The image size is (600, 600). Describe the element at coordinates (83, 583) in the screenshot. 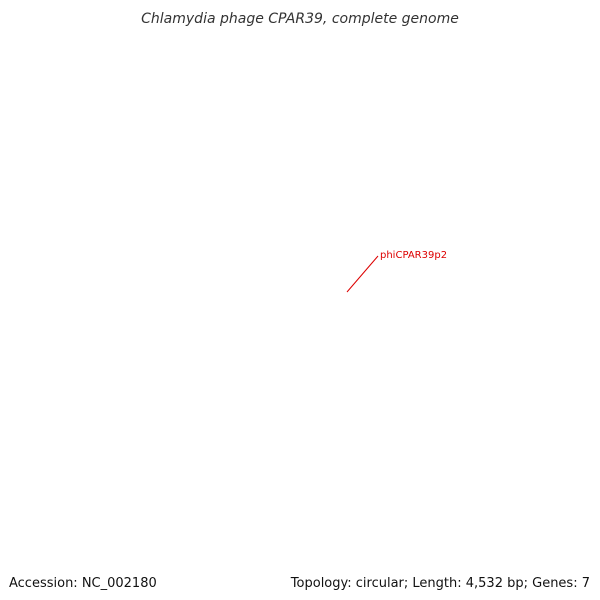

I see `accession-text: Accession: NC_002180` at that location.